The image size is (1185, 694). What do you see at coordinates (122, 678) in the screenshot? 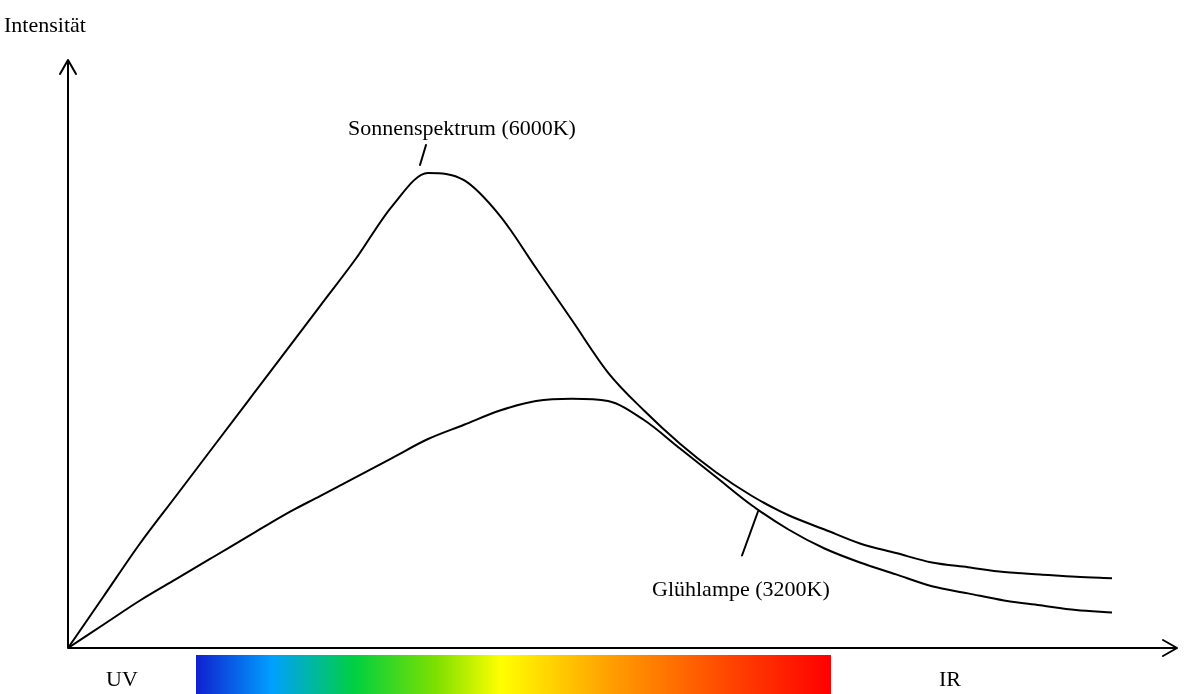
I see `text: UV` at bounding box center [122, 678].